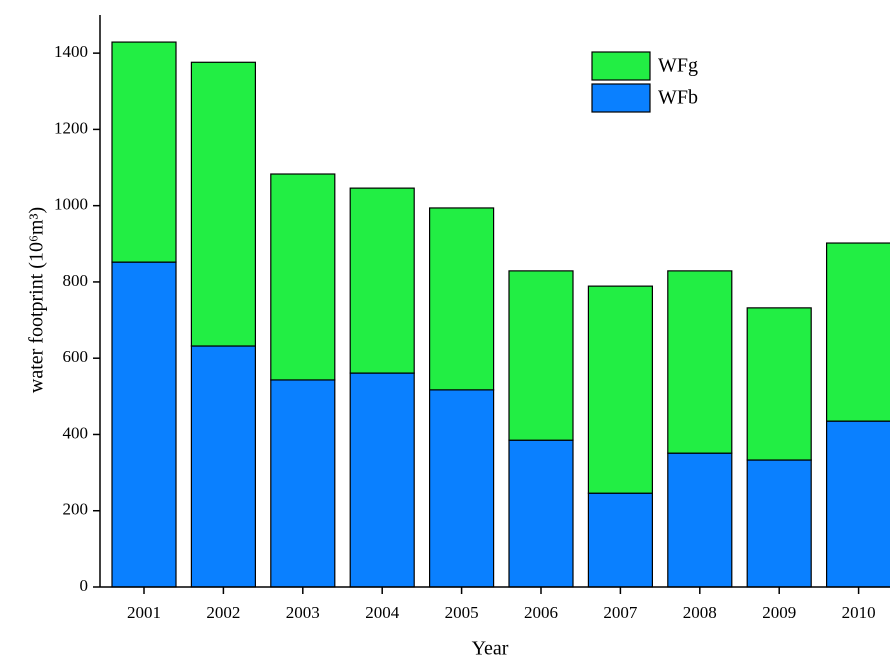 The image size is (890, 662). Describe the element at coordinates (462, 612) in the screenshot. I see `x-tick-label: 2005` at that location.